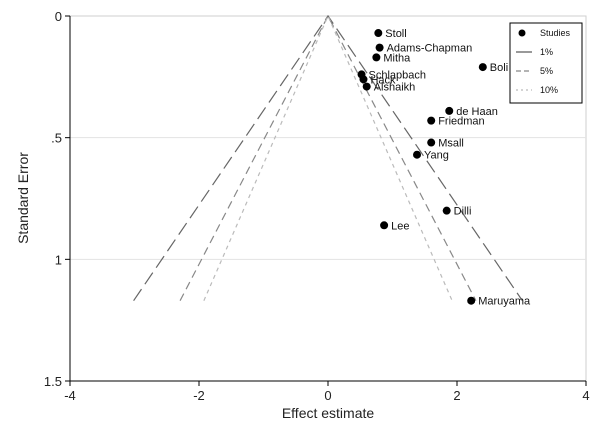 The image size is (597, 426). Describe the element at coordinates (400, 226) in the screenshot. I see `study-label: Lee` at that location.